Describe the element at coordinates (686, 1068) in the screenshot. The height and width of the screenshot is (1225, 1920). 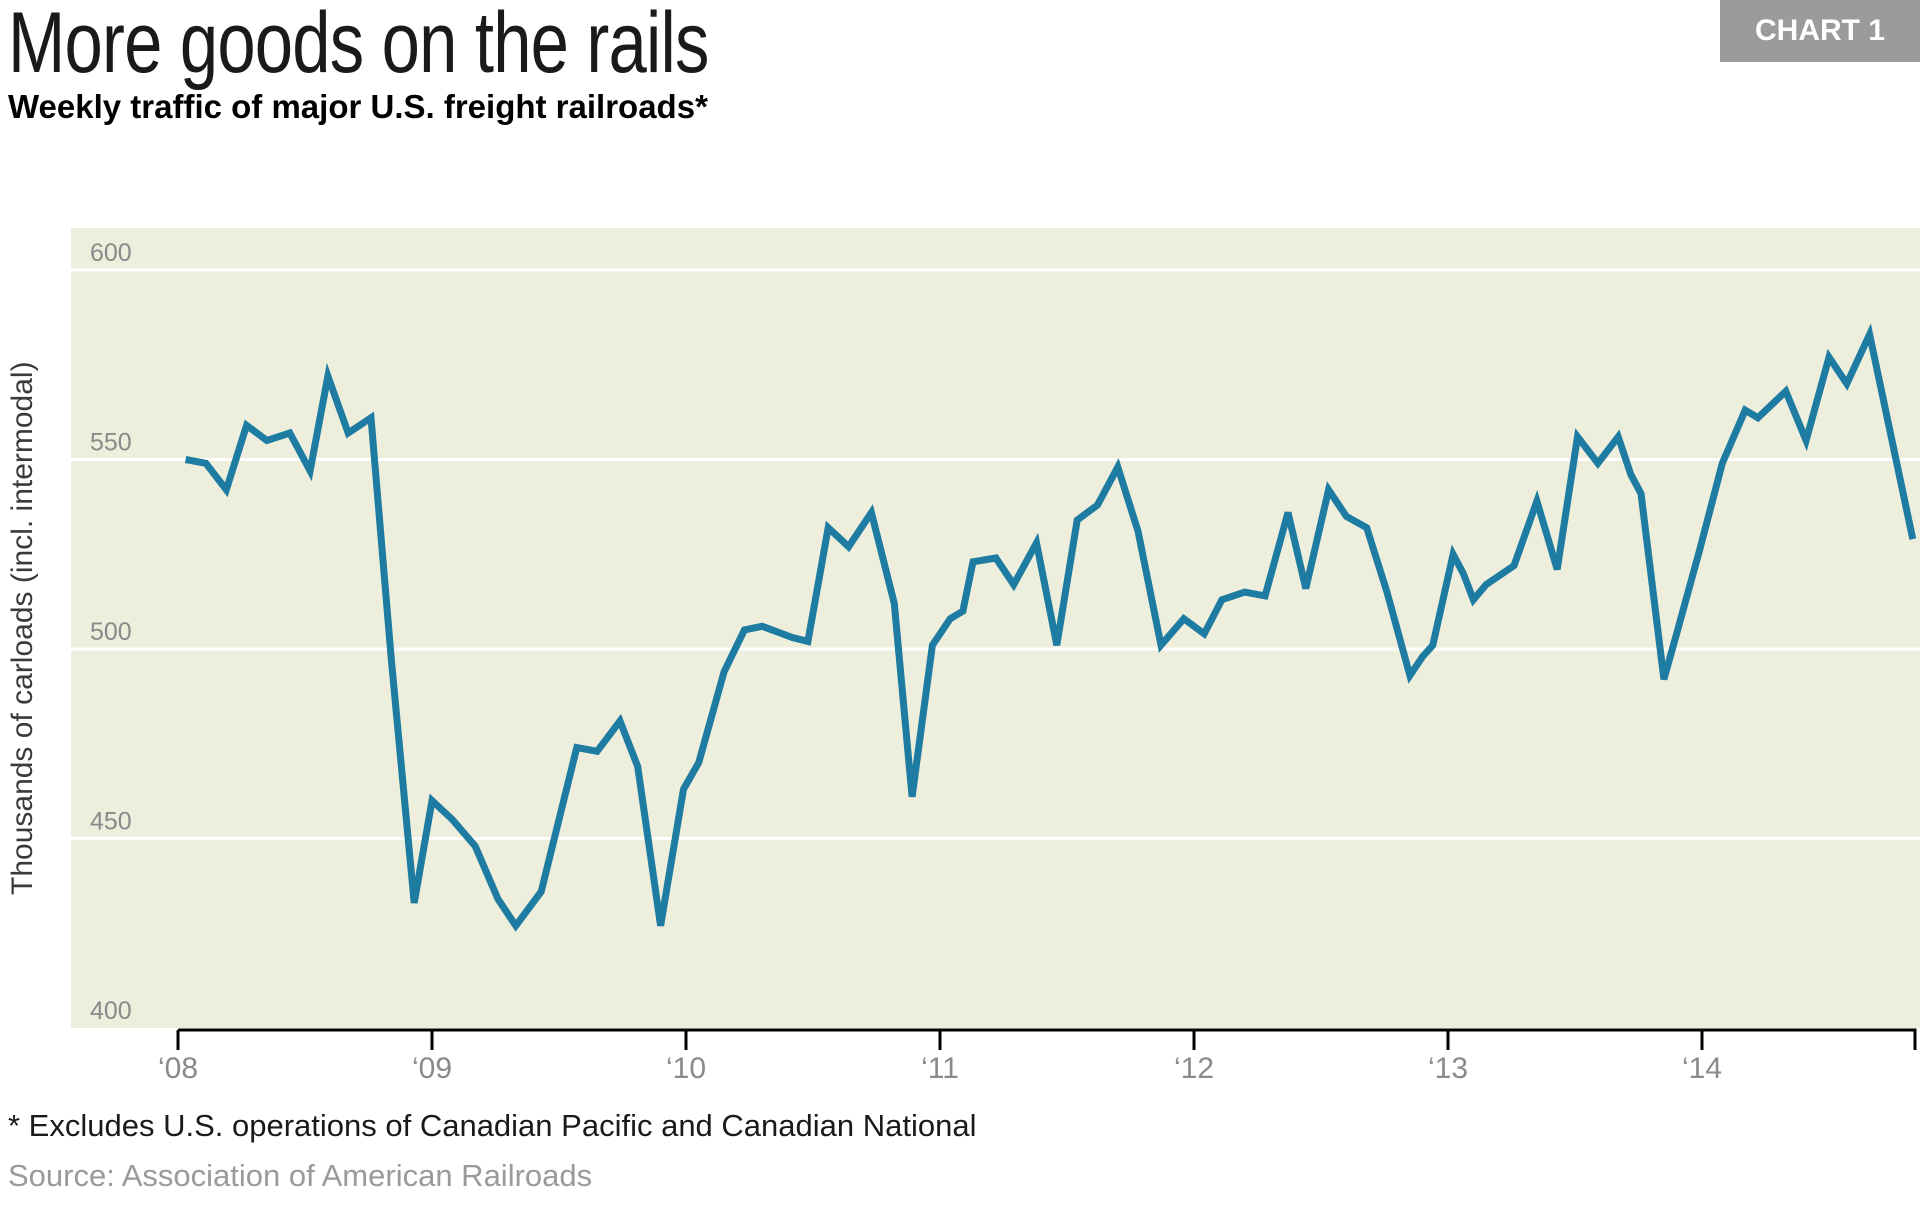
I see `x-tick-label: ‘10` at that location.